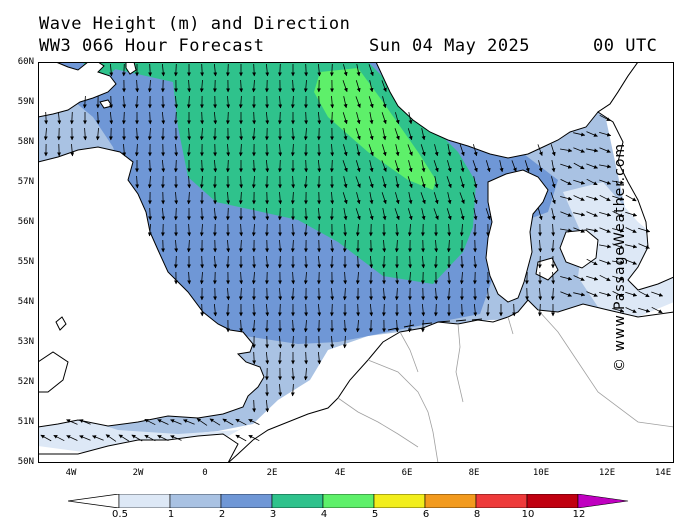 This screenshot has height=525, width=700. What do you see at coordinates (171, 514) in the screenshot?
I see `legend-label: 1` at bounding box center [171, 514].